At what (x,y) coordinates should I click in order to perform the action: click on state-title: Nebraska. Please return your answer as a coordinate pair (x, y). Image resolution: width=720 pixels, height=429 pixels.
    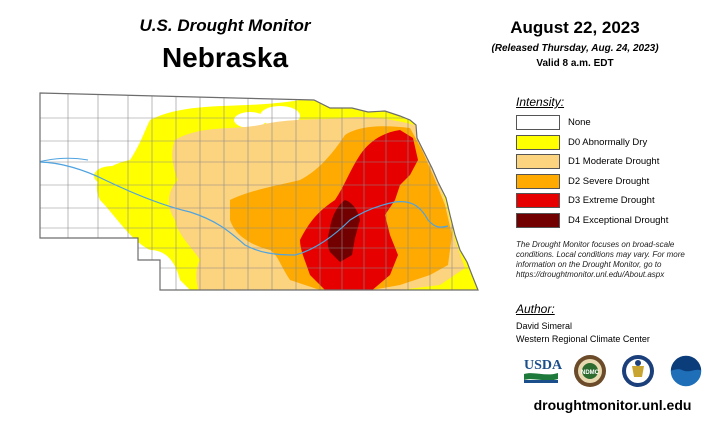
    Looking at the image, I should click on (225, 57).